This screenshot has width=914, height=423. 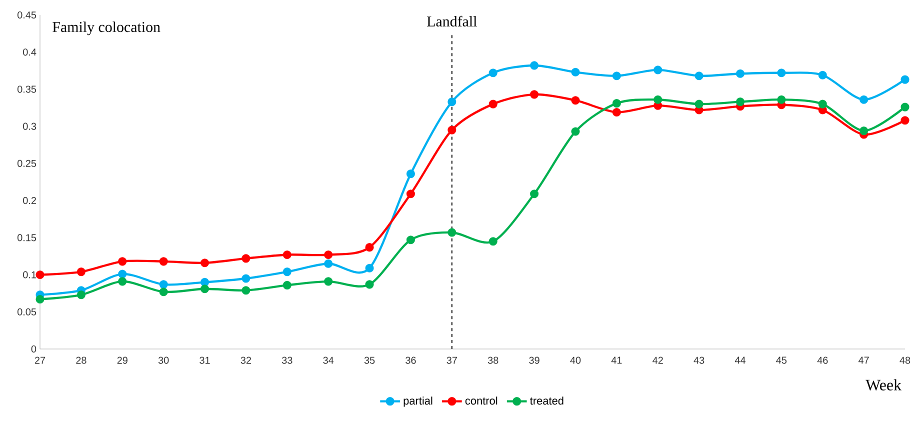 I want to click on y-tick-label: 0.45, so click(x=26, y=15).